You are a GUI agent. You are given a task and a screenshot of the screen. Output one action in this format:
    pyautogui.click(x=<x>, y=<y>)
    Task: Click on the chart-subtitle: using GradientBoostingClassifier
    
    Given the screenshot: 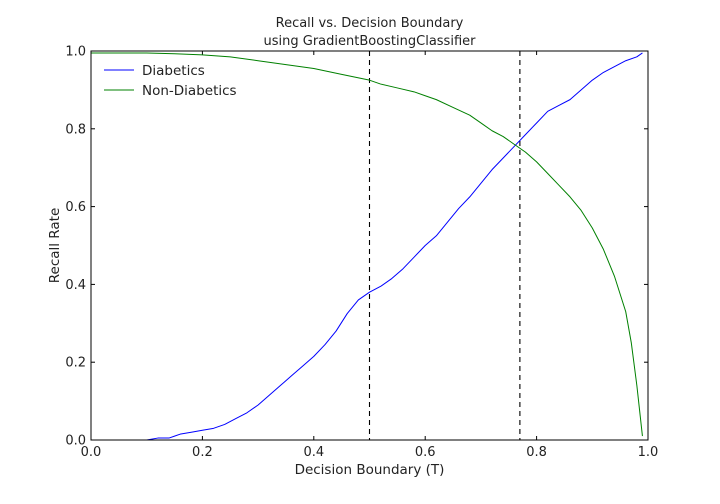 What is the action you would take?
    pyautogui.click(x=370, y=41)
    